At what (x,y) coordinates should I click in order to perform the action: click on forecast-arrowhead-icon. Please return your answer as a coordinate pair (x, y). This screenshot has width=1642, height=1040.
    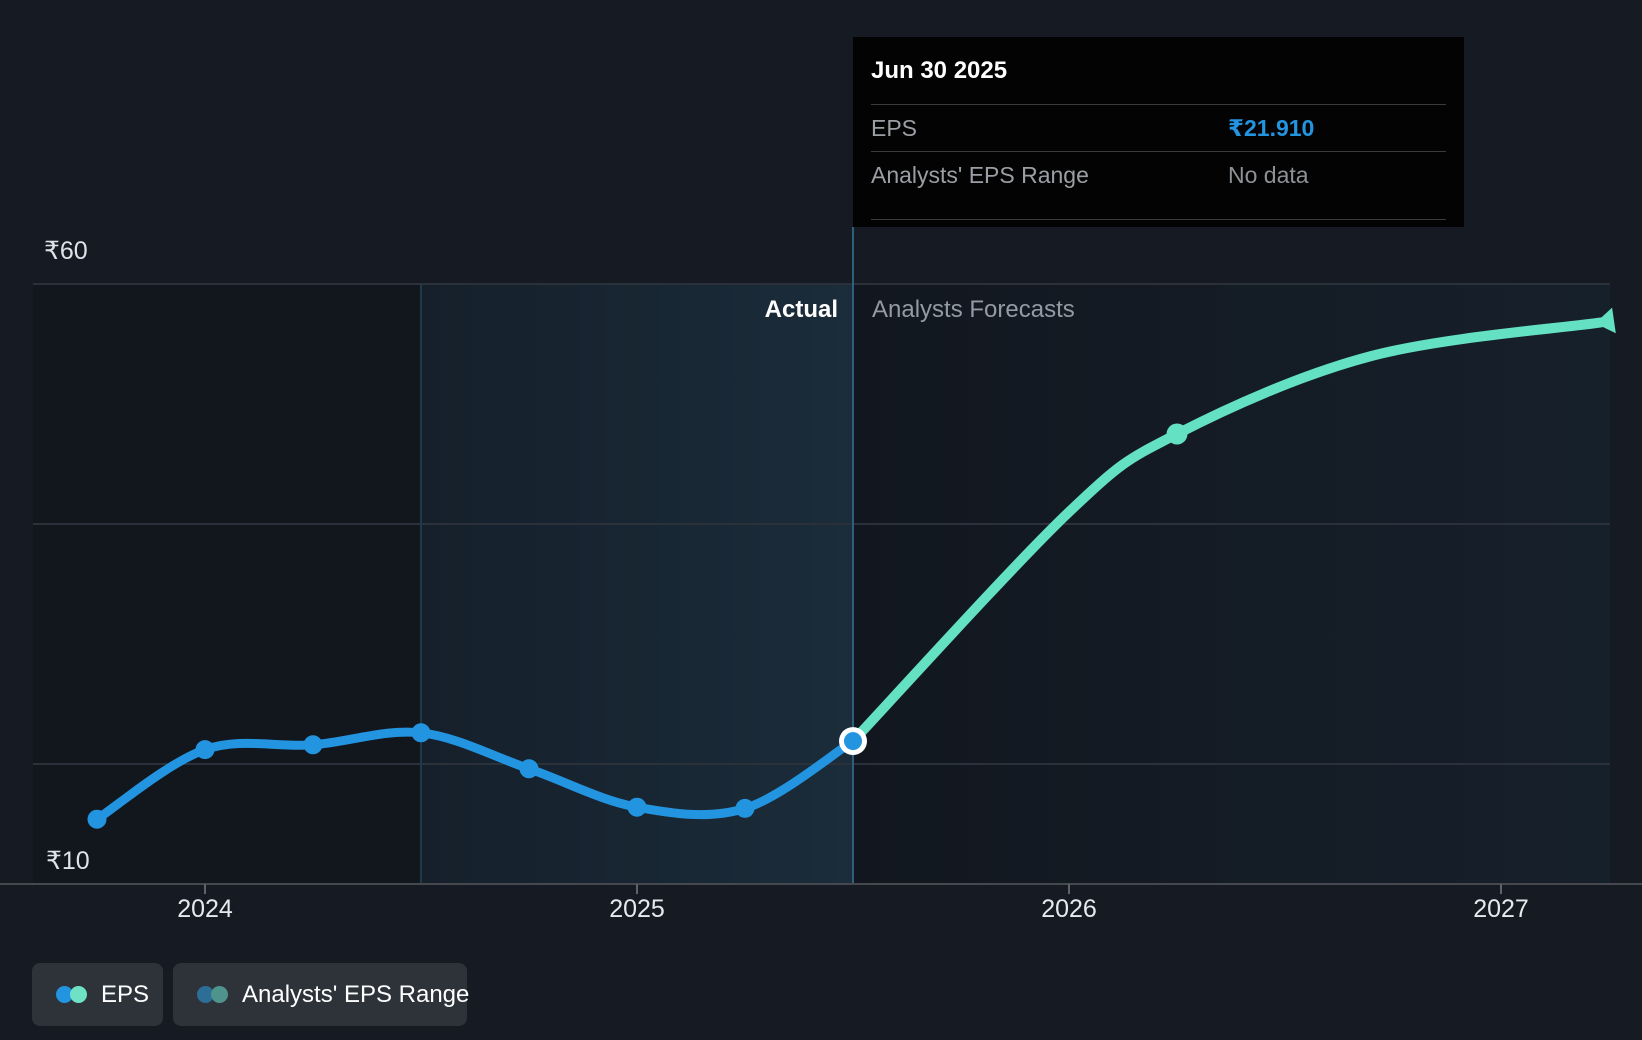
    Looking at the image, I should click on (1605, 320).